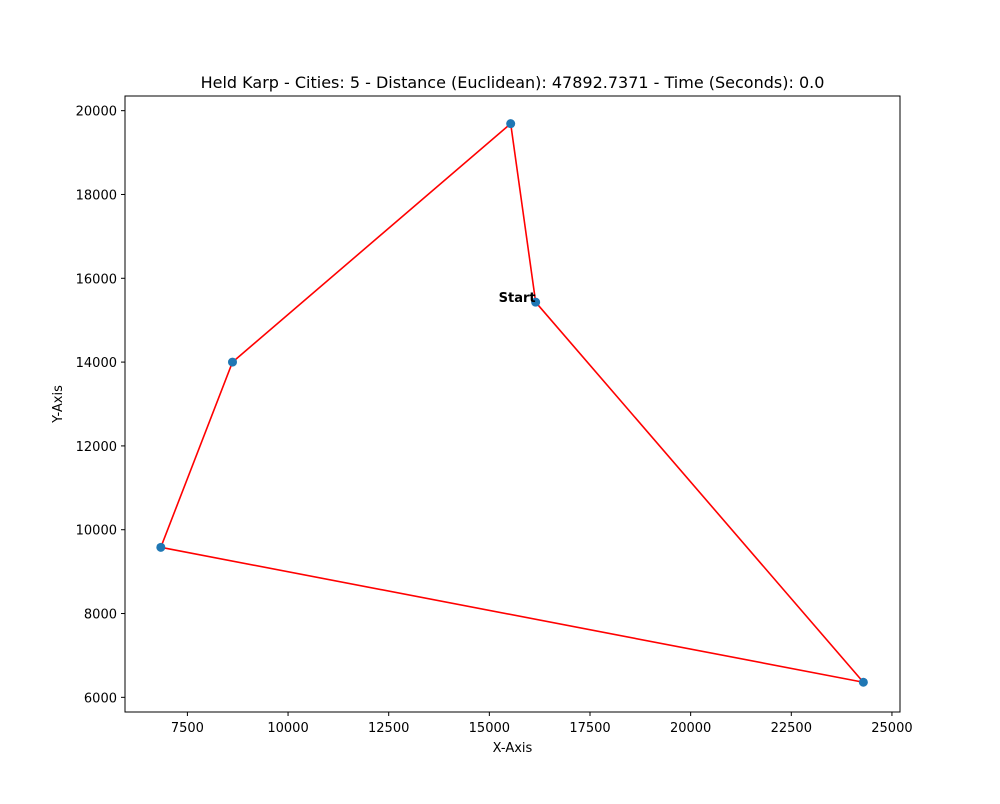  Describe the element at coordinates (96, 363) in the screenshot. I see `y-tick-label: 14000` at that location.